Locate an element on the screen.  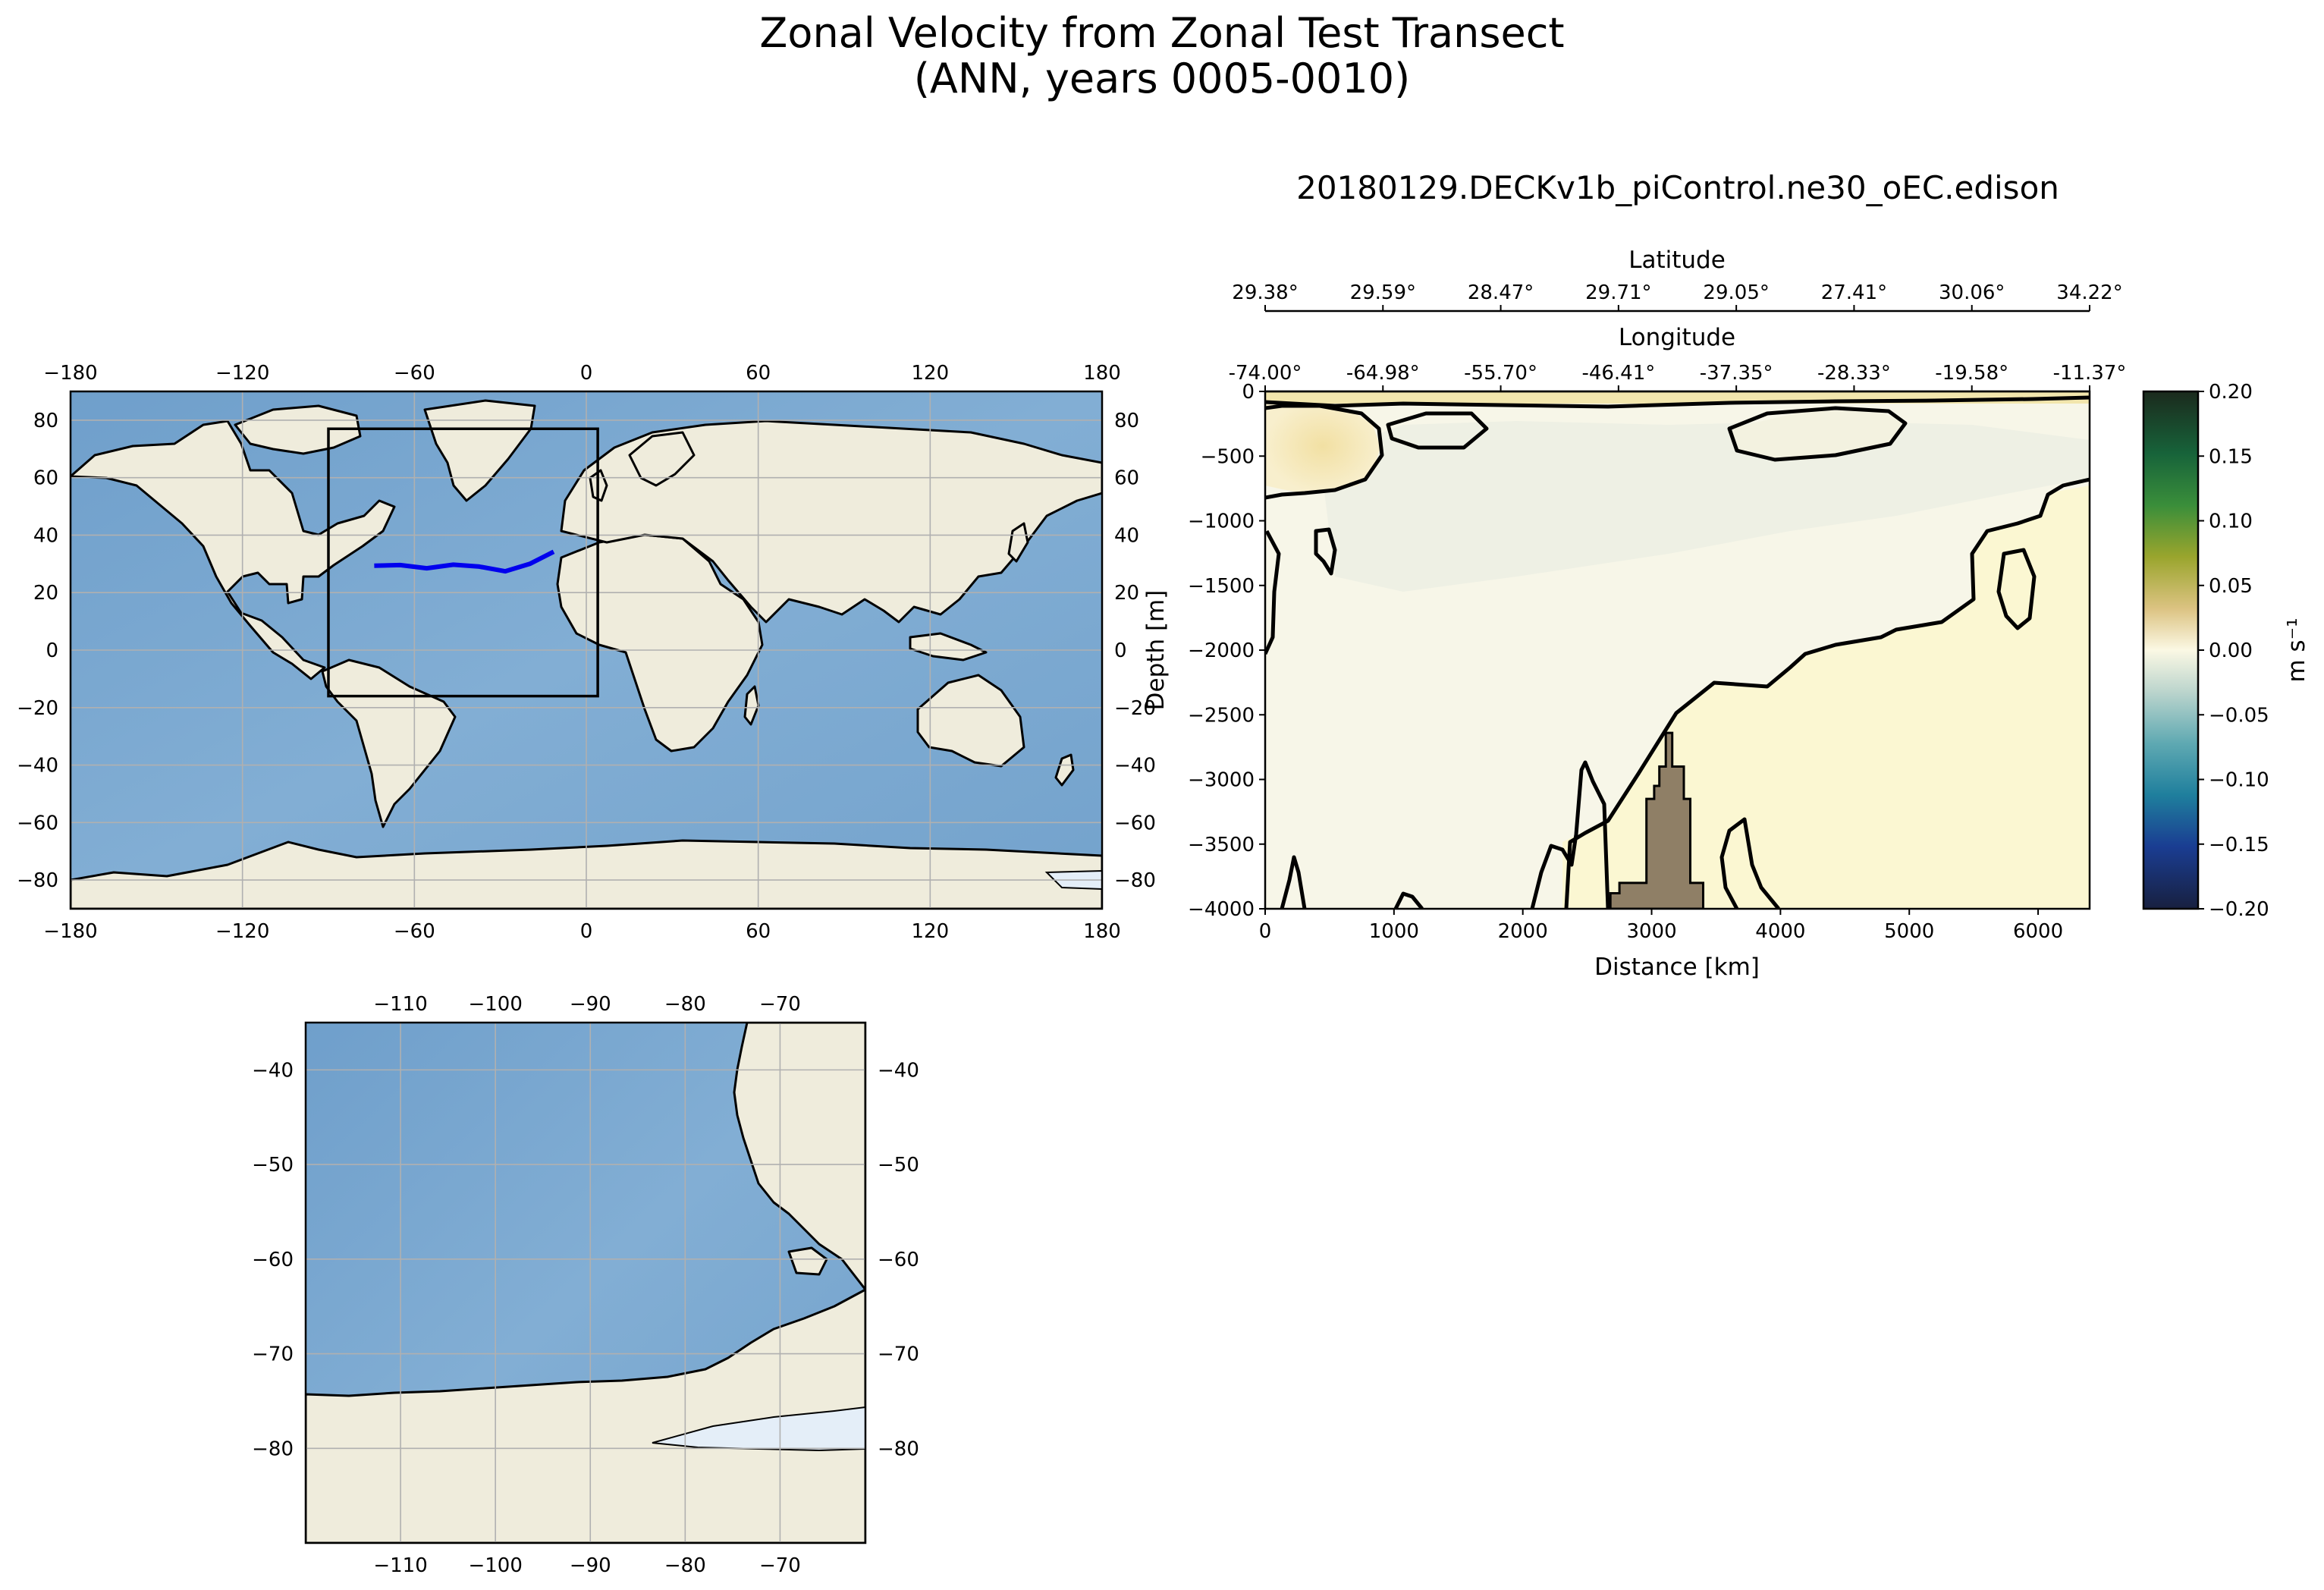
lat-tick-label-right: 20 is located at coordinates (1126, 593).